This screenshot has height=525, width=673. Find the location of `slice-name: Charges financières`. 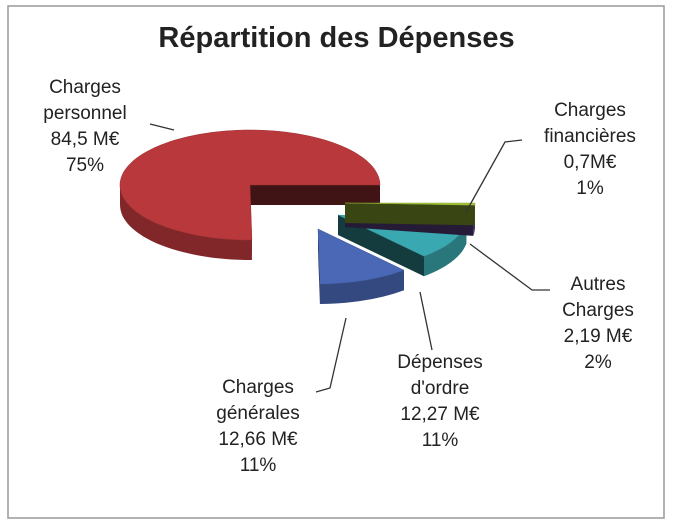

slice-name: Charges financières is located at coordinates (590, 123).